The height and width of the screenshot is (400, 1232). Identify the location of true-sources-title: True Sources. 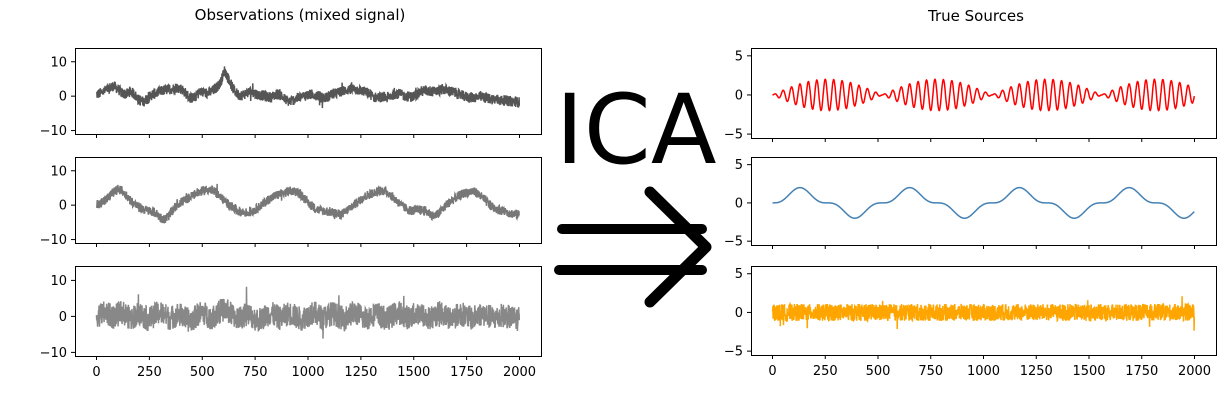
(975, 16).